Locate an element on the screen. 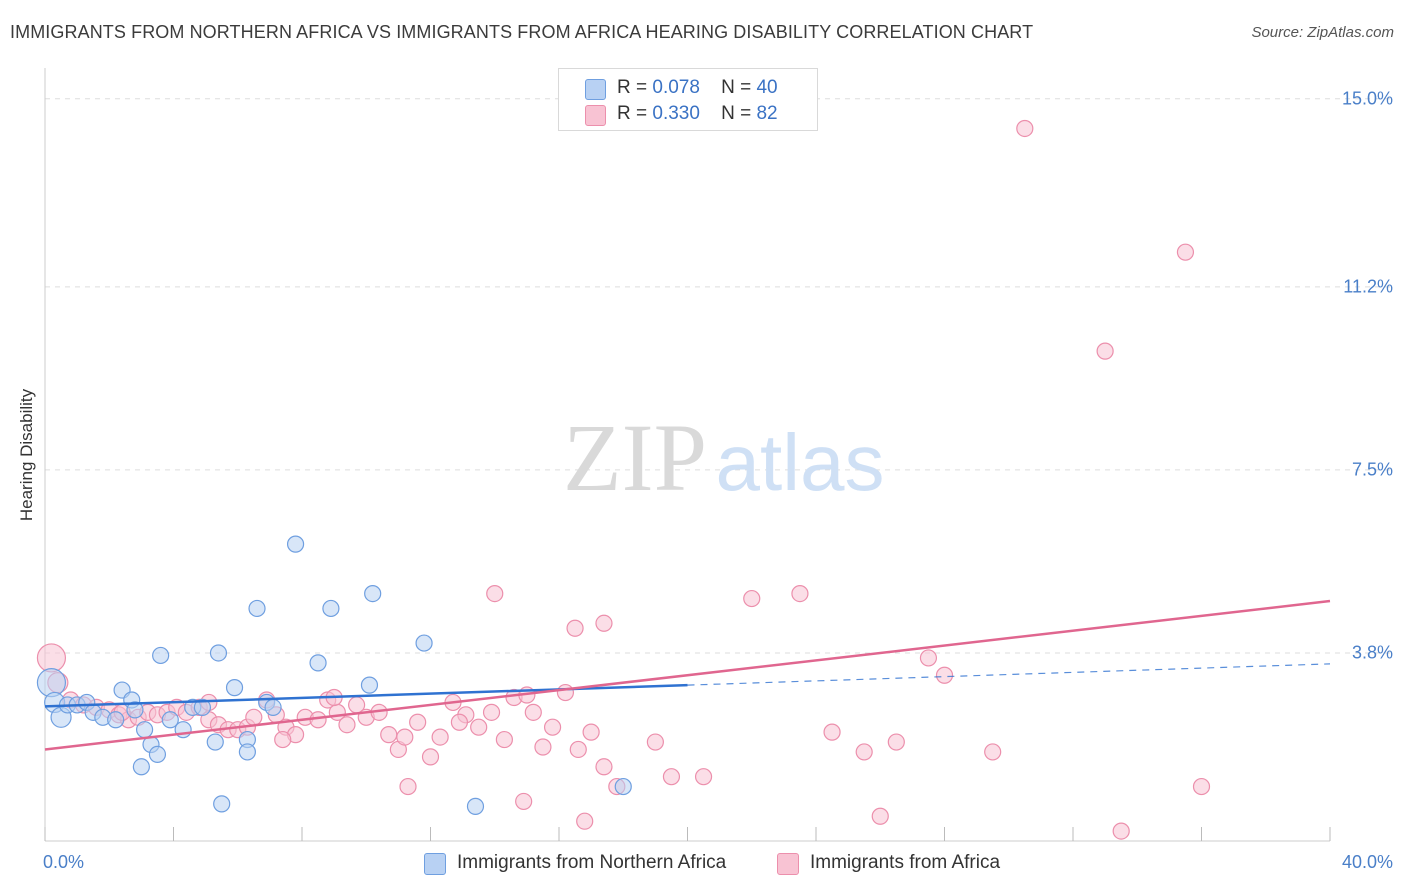 This screenshot has width=1406, height=892. x-tick-label-min: 0.0% is located at coordinates (64, 862).